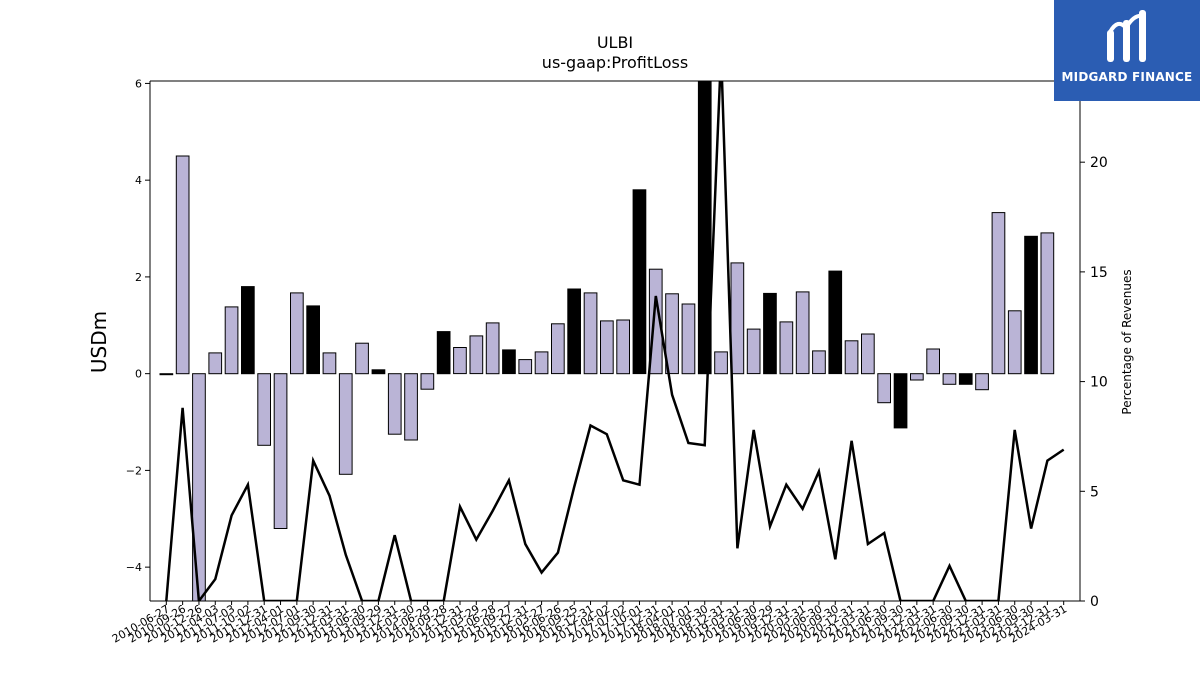  Describe the element at coordinates (1127, 77) in the screenshot. I see `brand-name: MIDGARD FINANCE` at that location.